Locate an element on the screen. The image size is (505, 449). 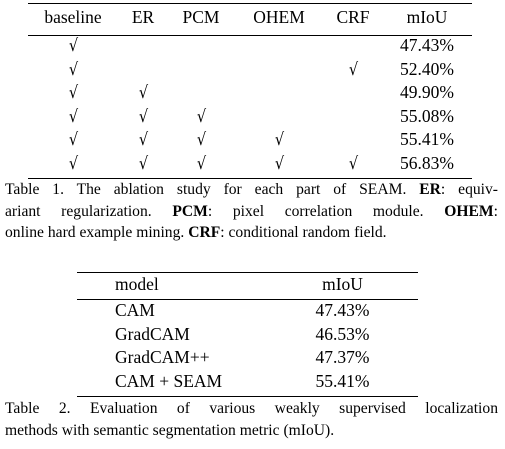
table2-row: CAM + SEAM 55.41% is located at coordinates (247, 382).